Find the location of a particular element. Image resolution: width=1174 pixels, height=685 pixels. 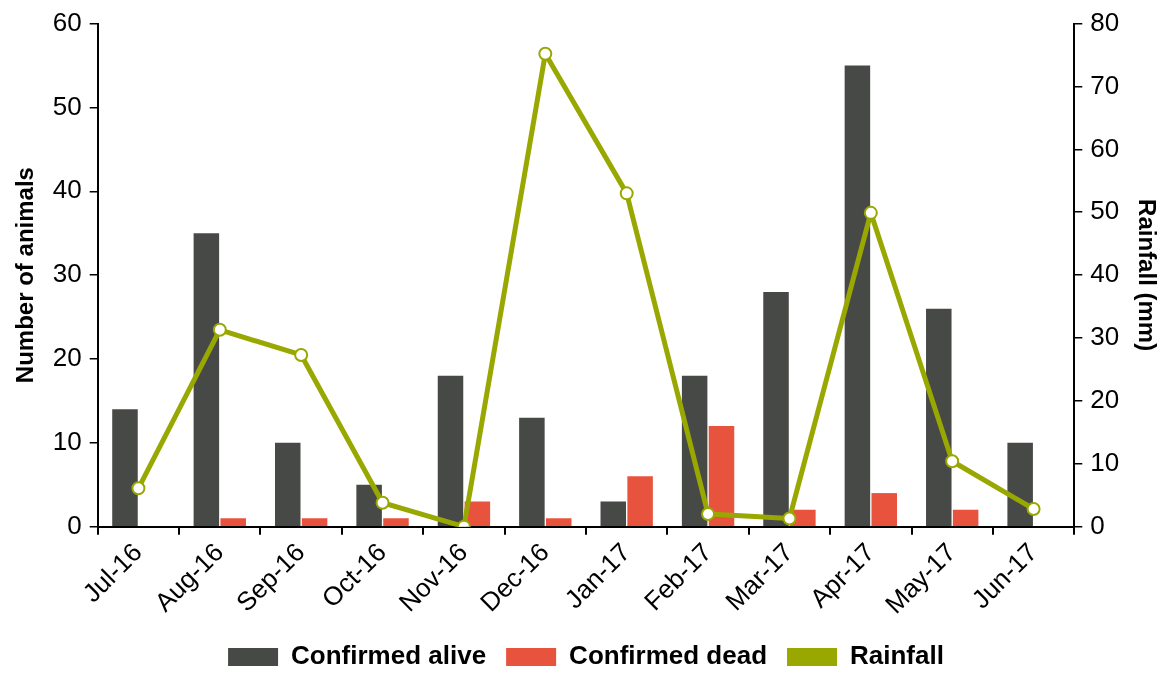

y2-tick-label: 30 is located at coordinates (1105, 336).